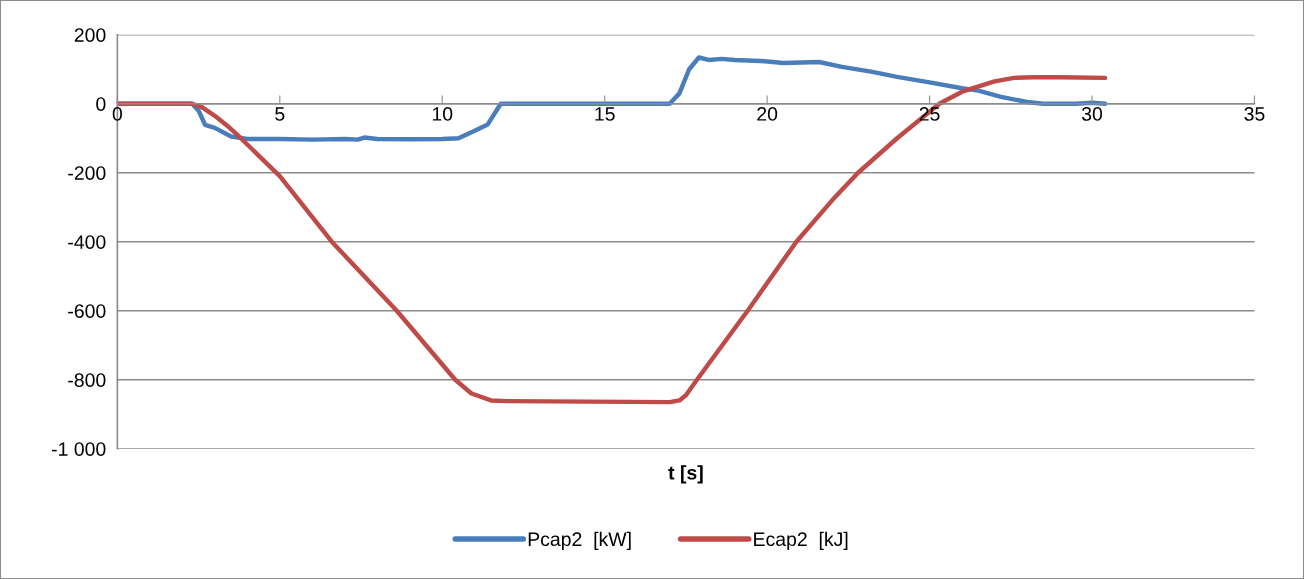  What do you see at coordinates (90, 35) in the screenshot?
I see `y-tick-label: 200` at bounding box center [90, 35].